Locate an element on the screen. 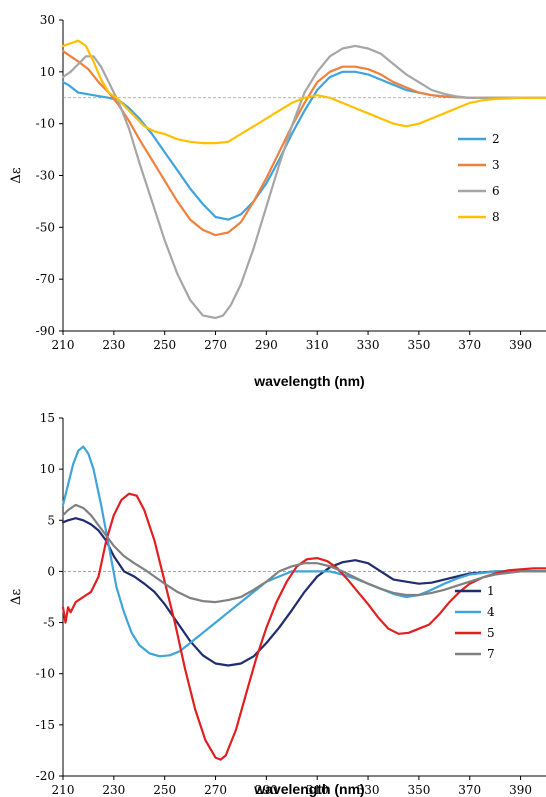 This screenshot has width=546, height=797. legend-label-4: 4 is located at coordinates (491, 612).